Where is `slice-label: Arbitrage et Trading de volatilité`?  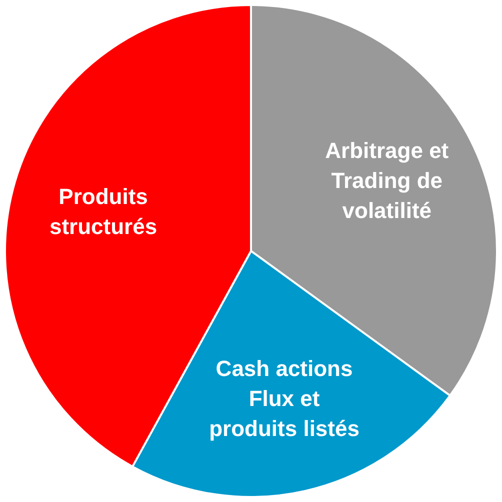
slice-label: Arbitrage et Trading de volatilité is located at coordinates (387, 180).